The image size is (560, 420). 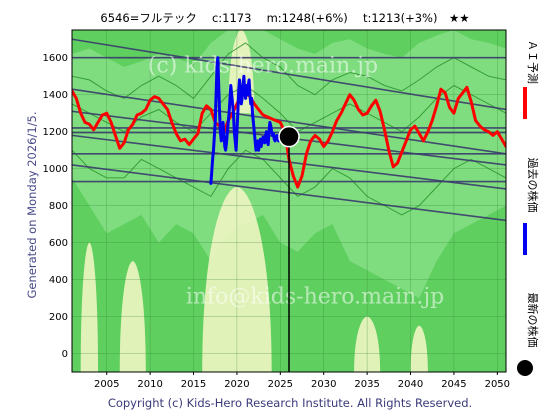 What do you see at coordinates (525, 239) in the screenshot?
I see `legend-swatch-past-price` at bounding box center [525, 239].